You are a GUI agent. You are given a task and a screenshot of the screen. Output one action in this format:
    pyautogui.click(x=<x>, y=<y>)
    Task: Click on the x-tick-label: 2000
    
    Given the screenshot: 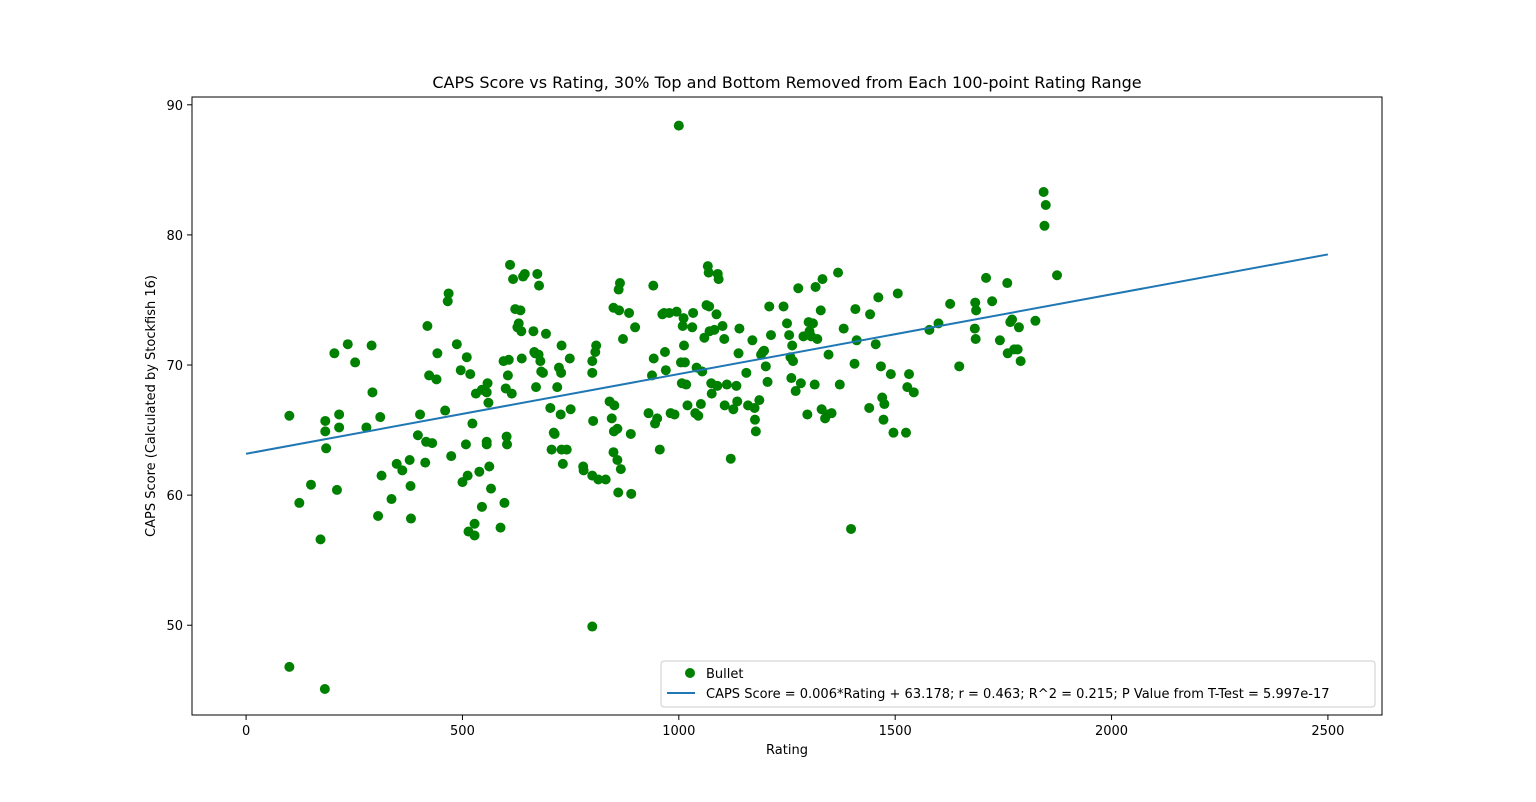 What is the action you would take?
    pyautogui.click(x=1111, y=731)
    